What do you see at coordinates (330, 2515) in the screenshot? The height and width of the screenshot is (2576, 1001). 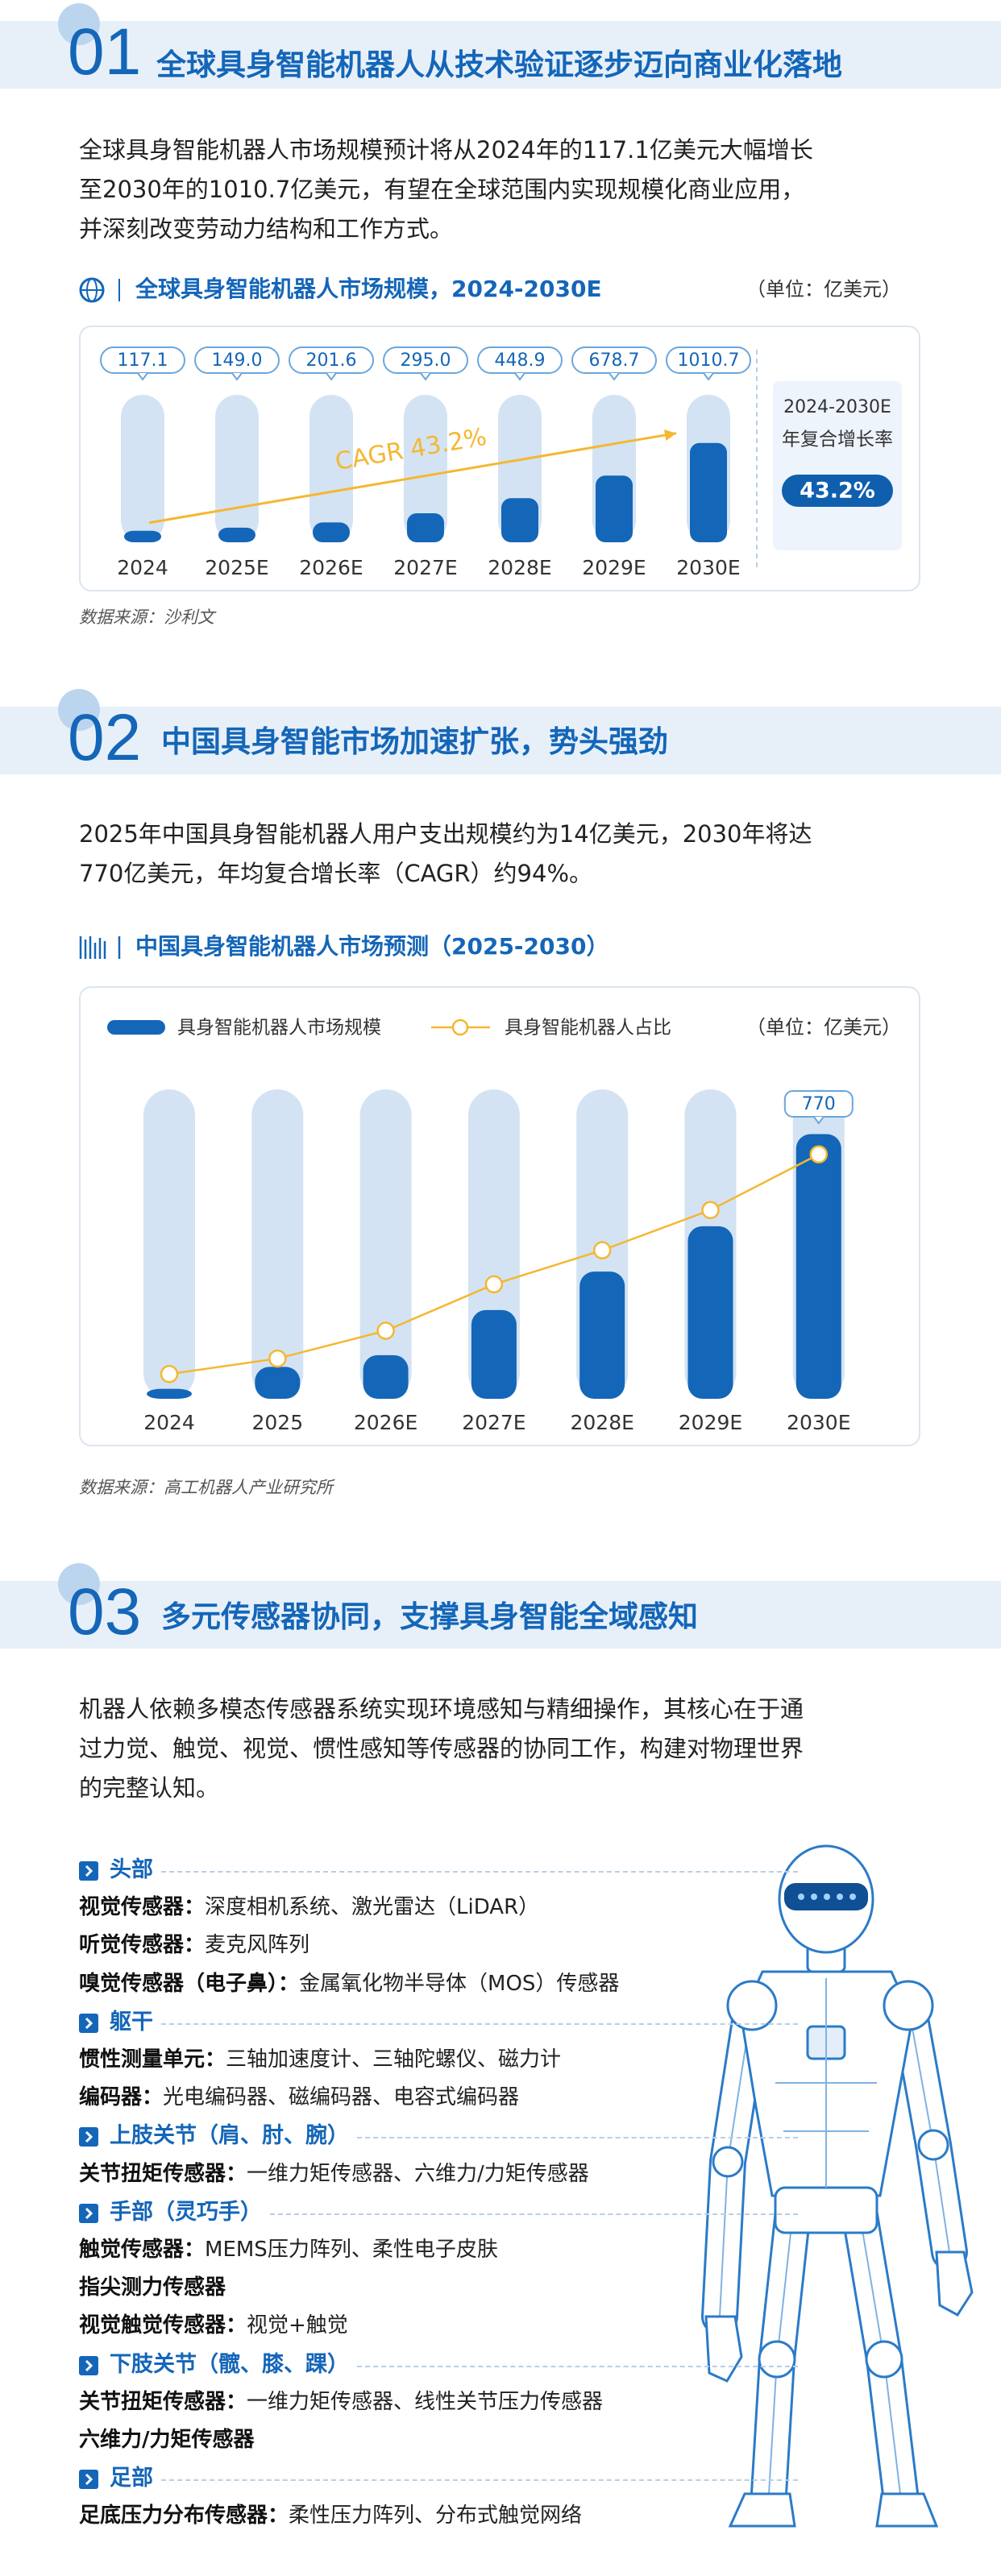 I see `list-item: 足底压力分布传感器：柔性压力阵列、分布式触觉网络` at bounding box center [330, 2515].